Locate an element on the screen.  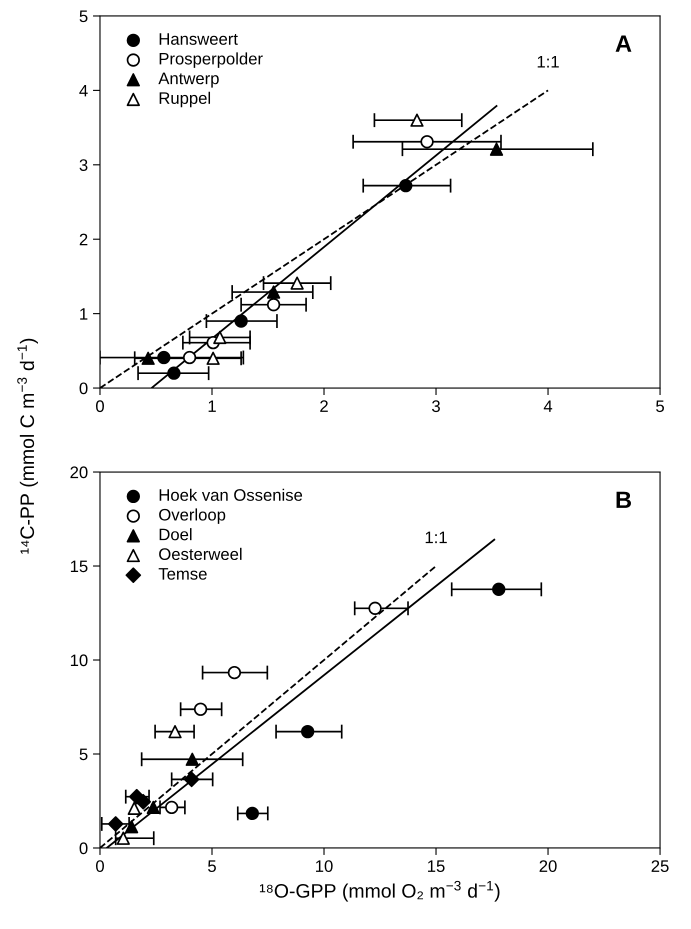
y-tick-label: 15 is located at coordinates (79, 566).